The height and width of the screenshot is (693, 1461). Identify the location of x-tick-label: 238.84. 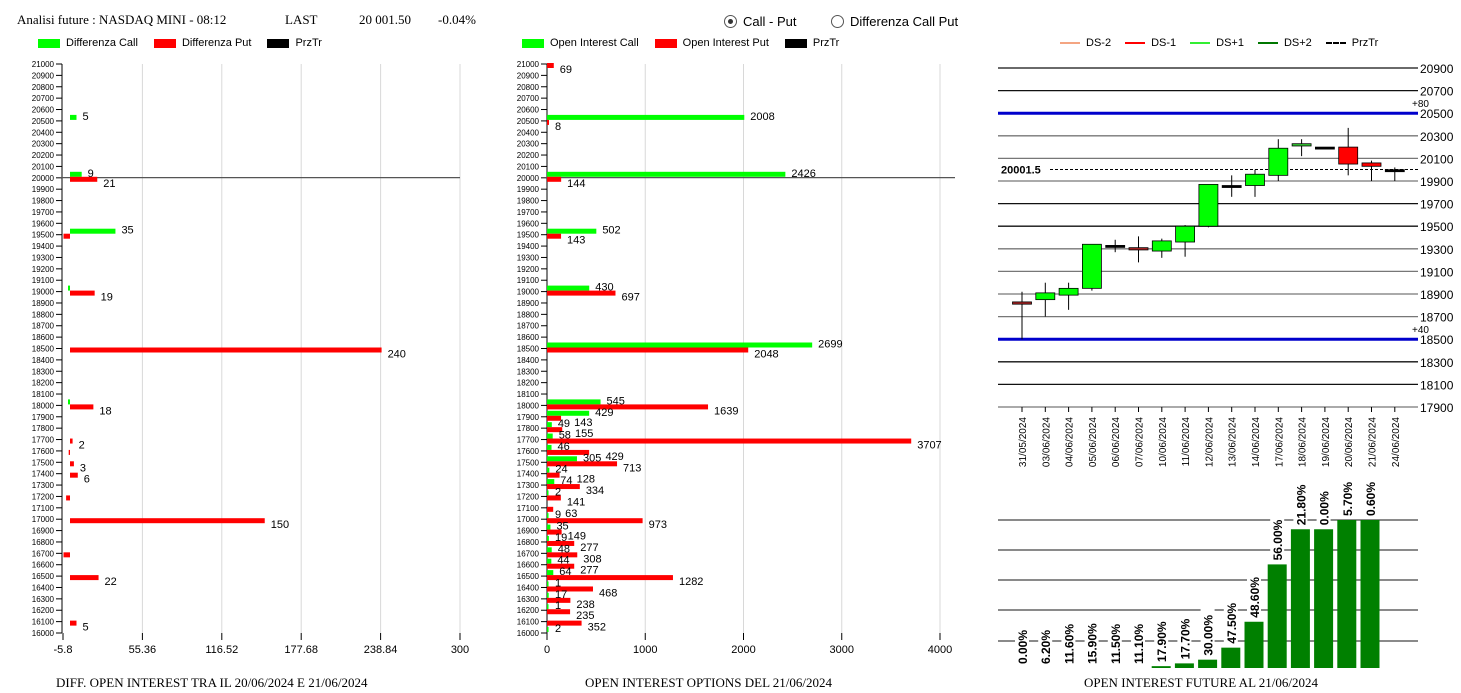
(381, 649).